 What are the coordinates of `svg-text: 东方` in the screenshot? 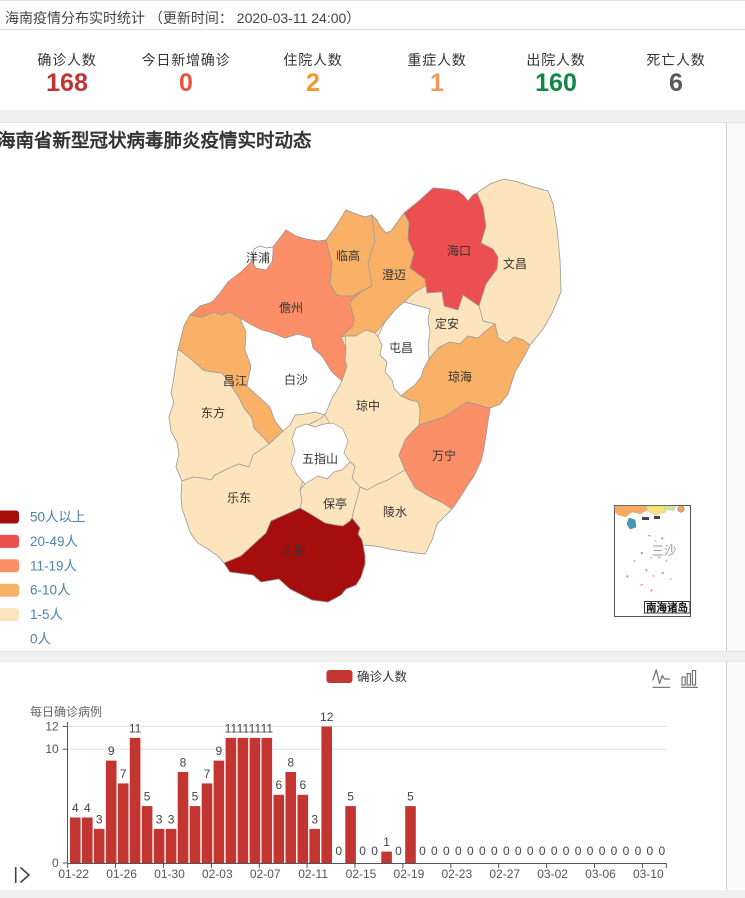 It's located at (213, 412).